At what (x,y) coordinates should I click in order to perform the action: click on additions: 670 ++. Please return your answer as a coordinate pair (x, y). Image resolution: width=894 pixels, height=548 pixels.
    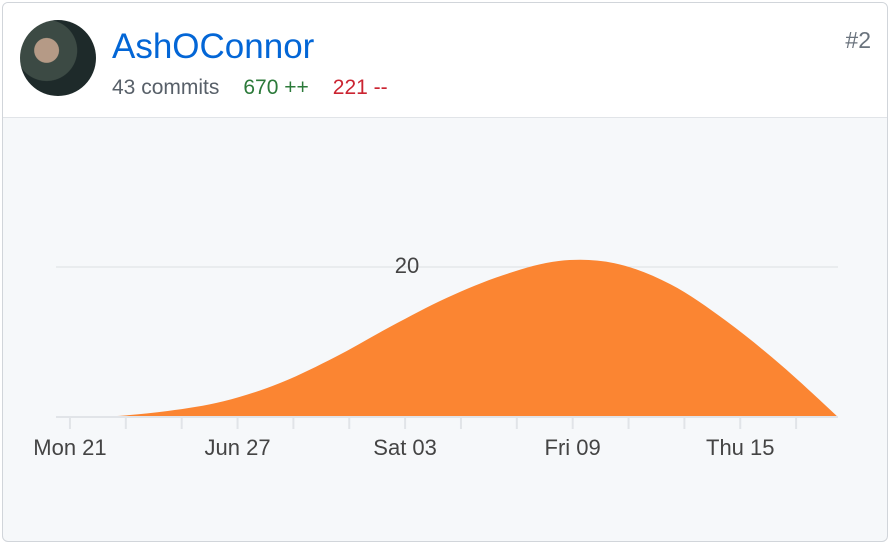
    Looking at the image, I should click on (276, 87).